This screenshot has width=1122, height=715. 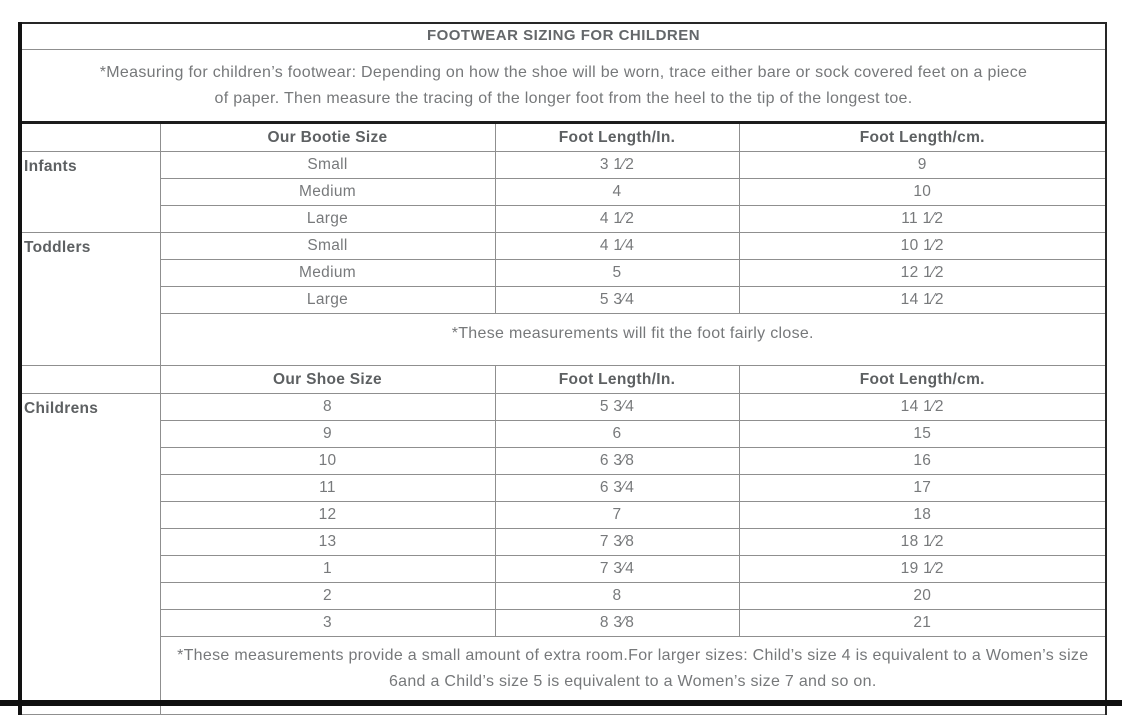 What do you see at coordinates (922, 165) in the screenshot?
I see `cm-cell: 9` at bounding box center [922, 165].